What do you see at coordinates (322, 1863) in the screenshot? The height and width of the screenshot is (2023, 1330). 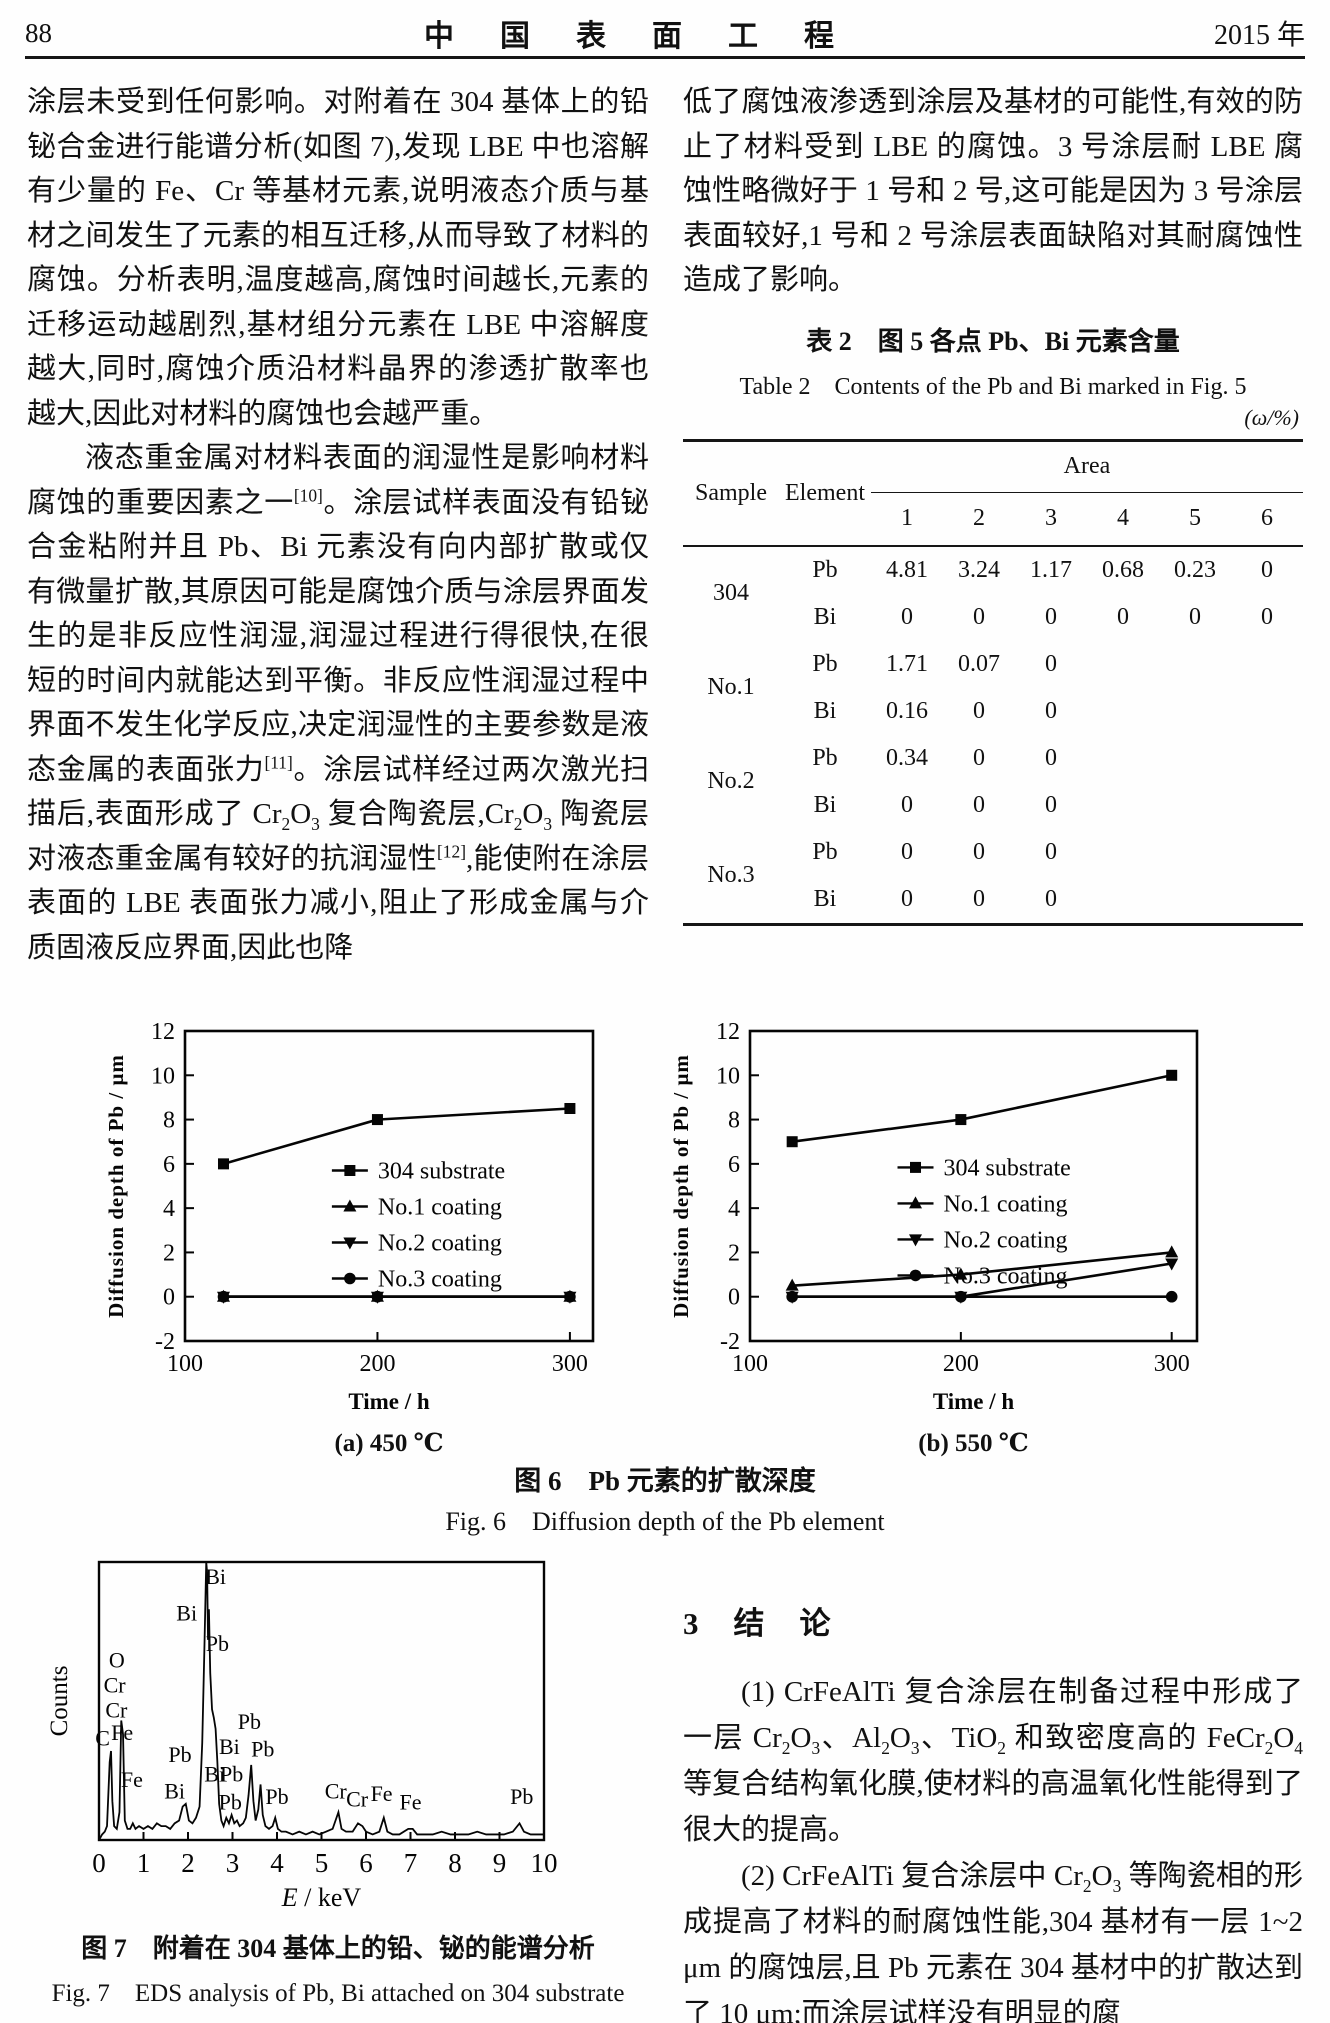 I see `x-tick-label: 5` at bounding box center [322, 1863].